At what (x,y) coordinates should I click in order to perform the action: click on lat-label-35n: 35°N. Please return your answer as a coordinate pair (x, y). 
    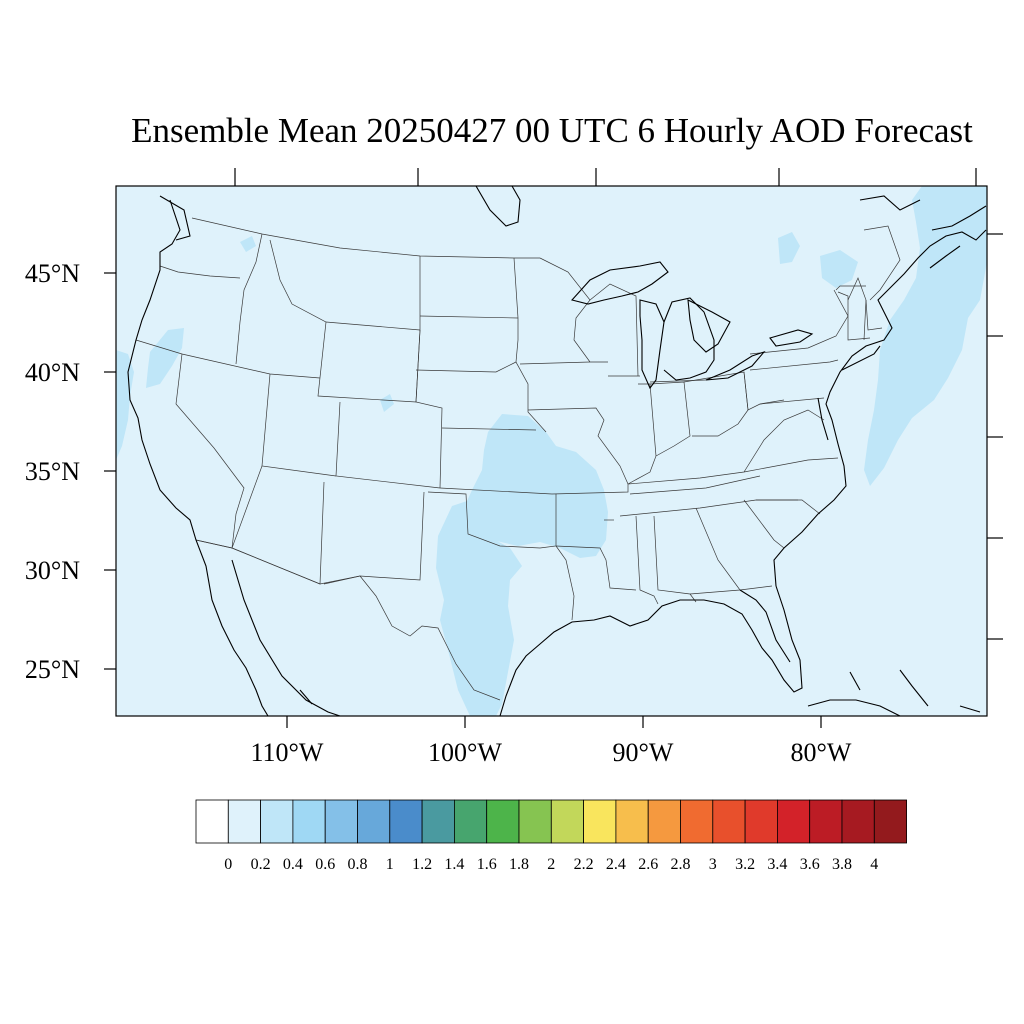
    Looking at the image, I should click on (52, 471).